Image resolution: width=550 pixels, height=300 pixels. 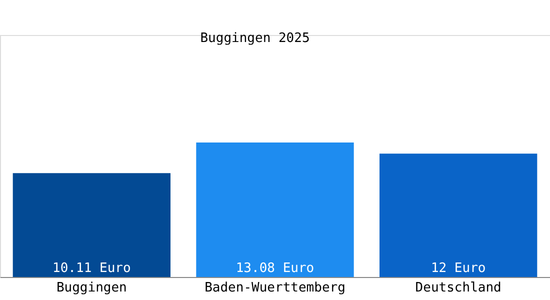 I want to click on x-tick-label: Deutschland, so click(x=458, y=288).